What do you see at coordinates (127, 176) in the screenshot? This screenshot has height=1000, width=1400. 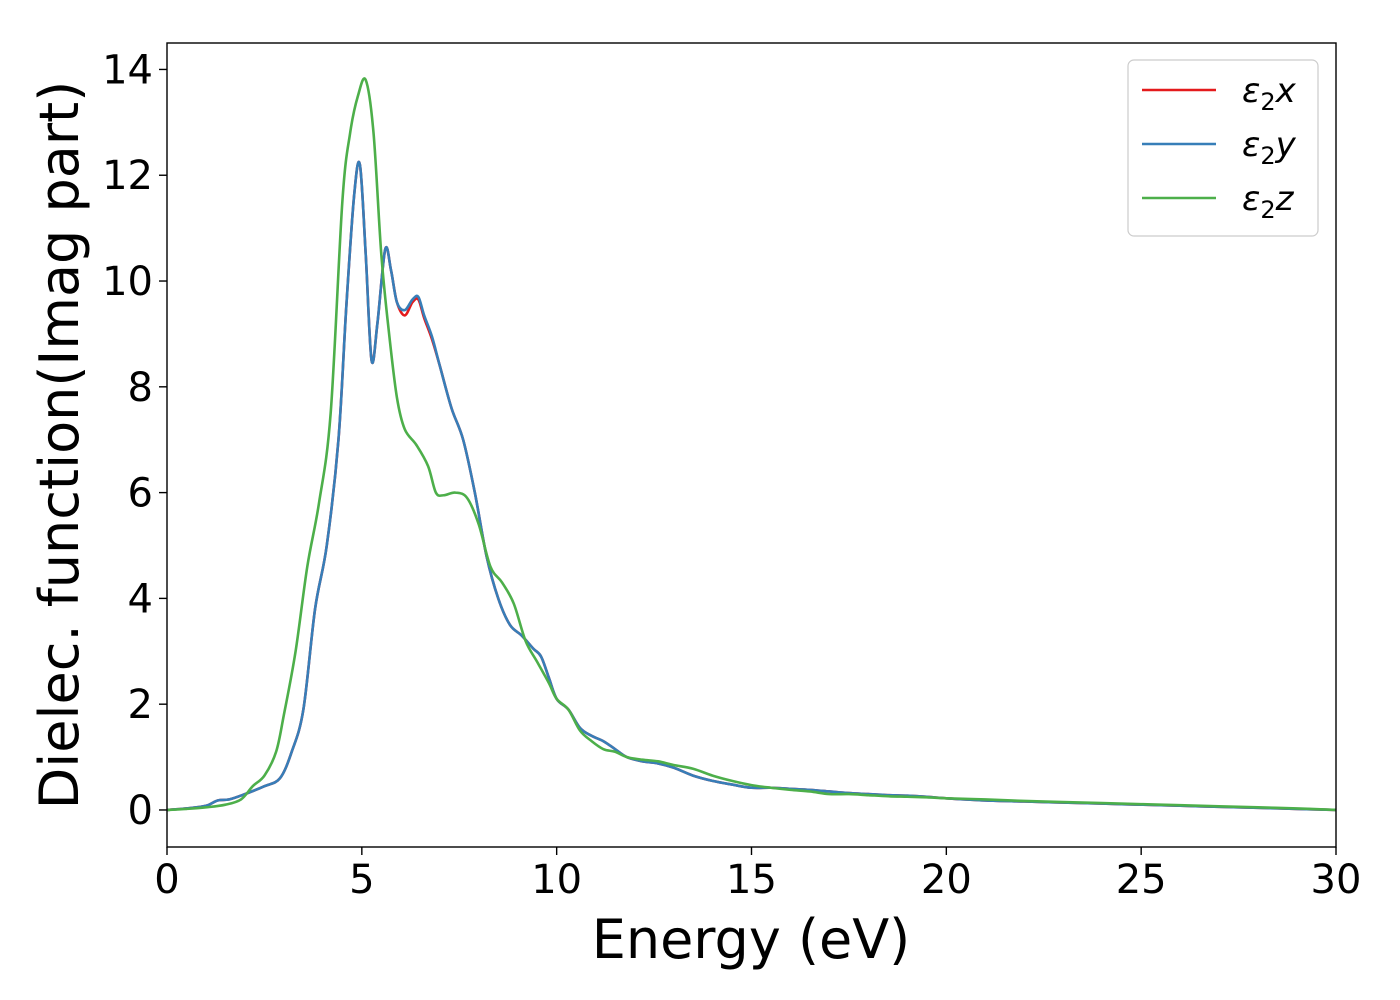 I see `y-tick-label: 12` at bounding box center [127, 176].